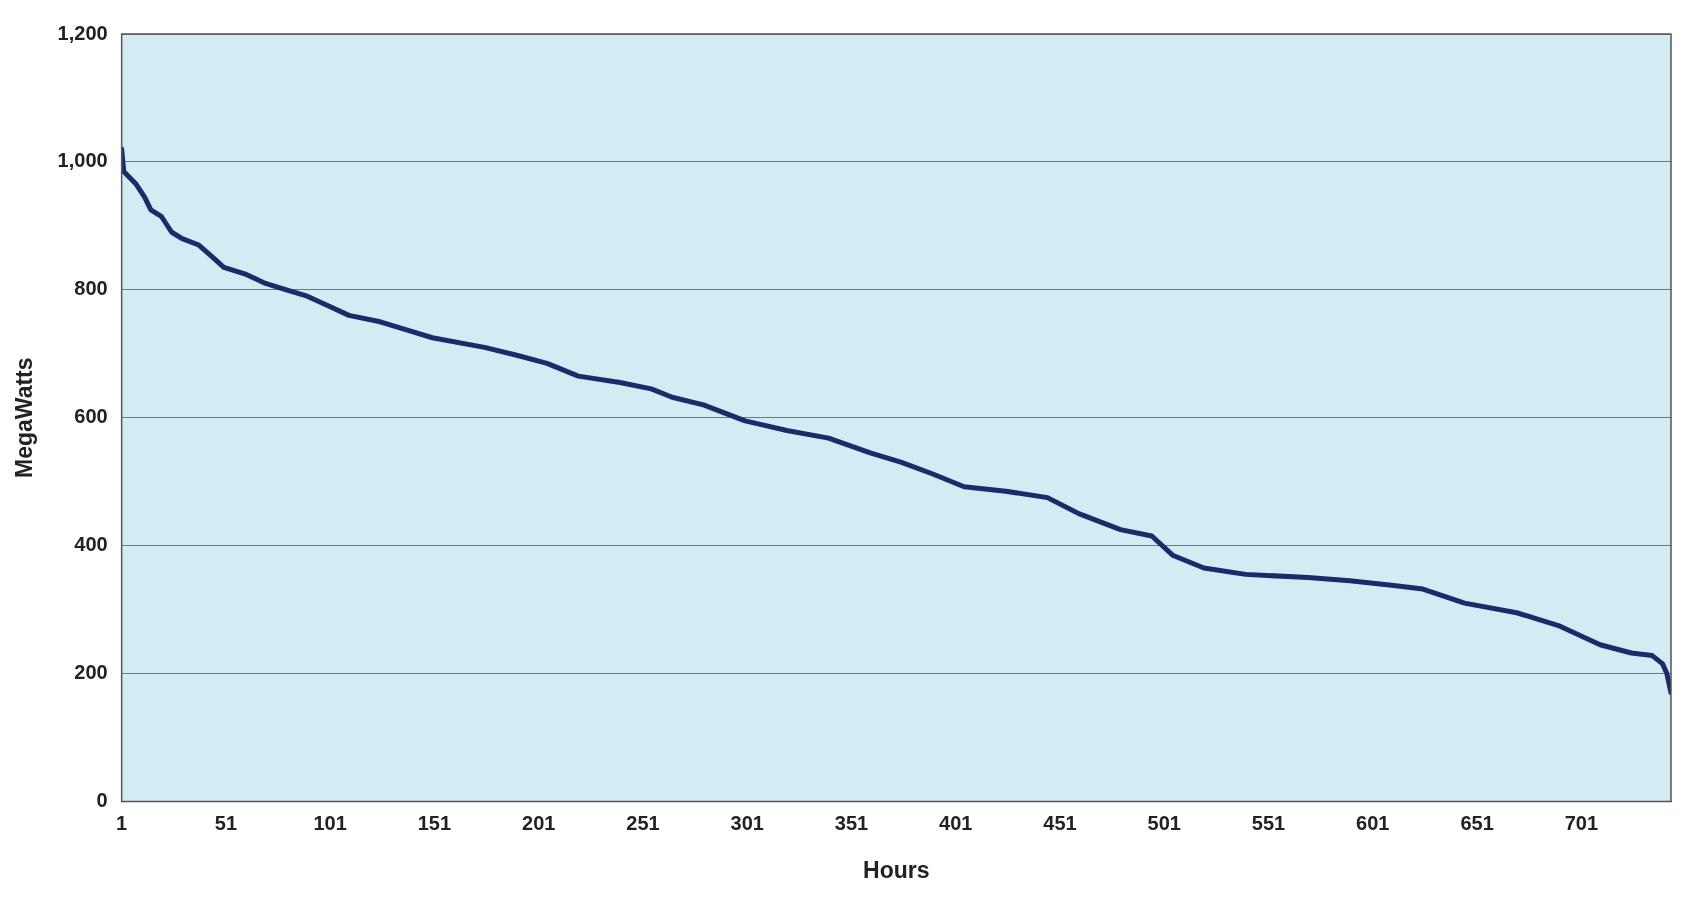  Describe the element at coordinates (82, 32) in the screenshot. I see `y-tick-label: 1,200` at that location.